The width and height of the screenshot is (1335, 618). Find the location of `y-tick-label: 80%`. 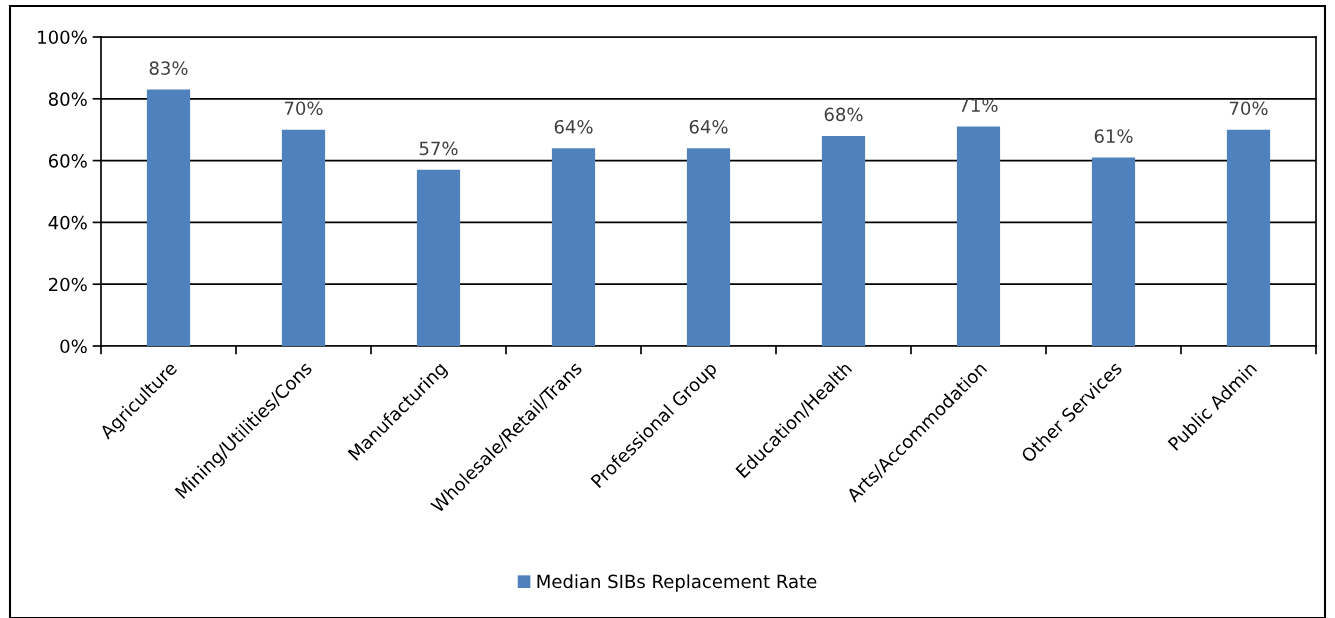

y-tick-label: 80% is located at coordinates (67, 99).